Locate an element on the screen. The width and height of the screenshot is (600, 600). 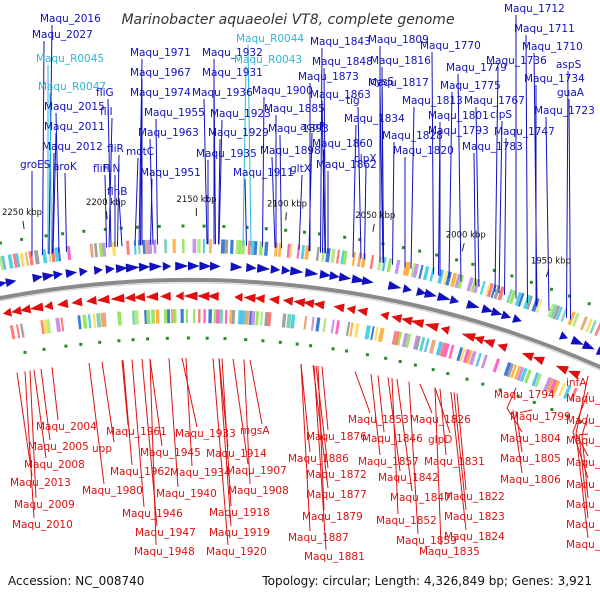
forward-feature-label: Maqu_R0045 is located at coordinates (70, 59).